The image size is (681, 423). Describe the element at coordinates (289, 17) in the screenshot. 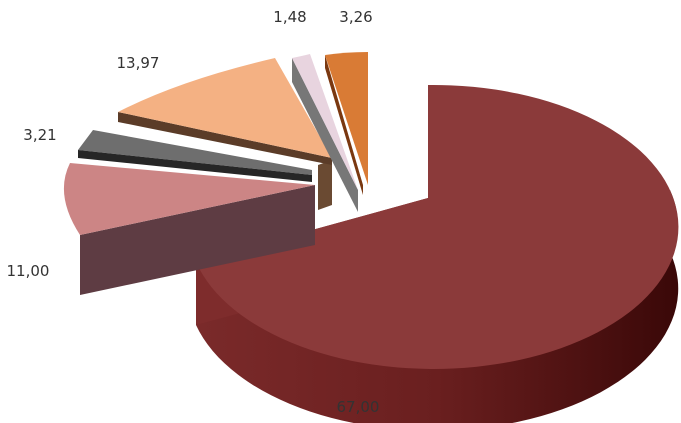

I see `data-label-1-48: 1,48` at that location.